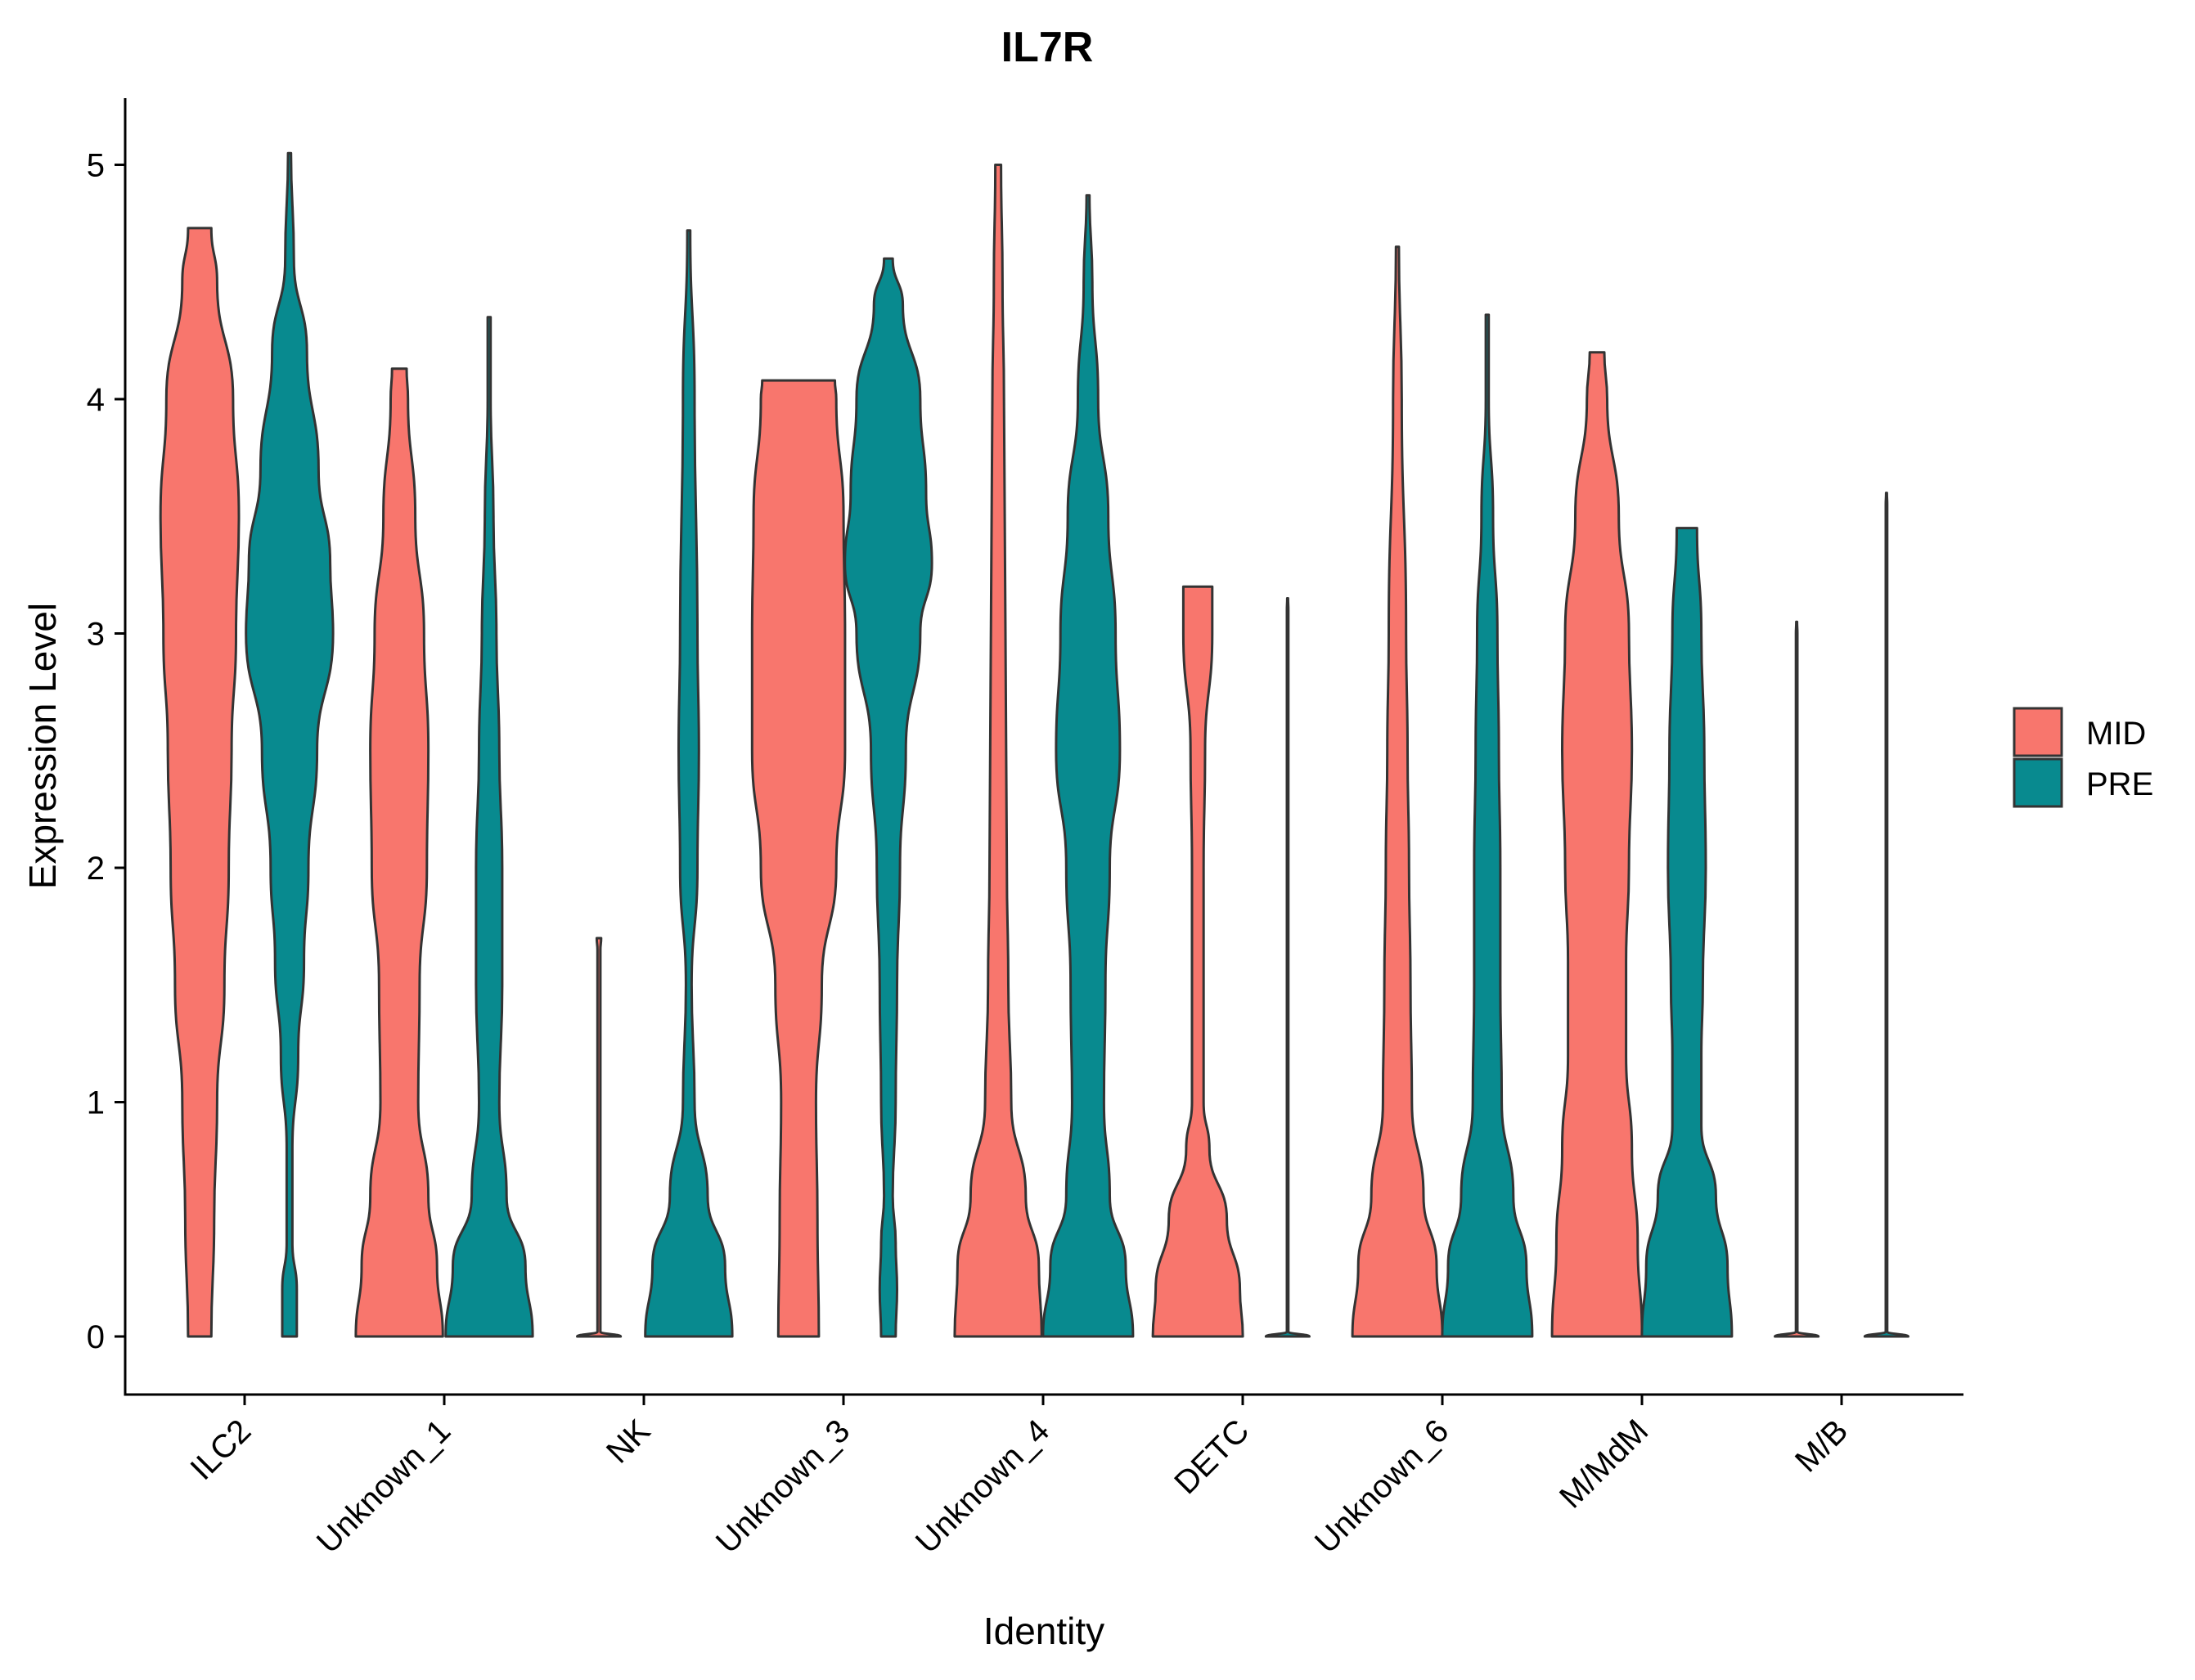  Describe the element at coordinates (2038, 782) in the screenshot. I see `legend-swatch-pre` at that location.